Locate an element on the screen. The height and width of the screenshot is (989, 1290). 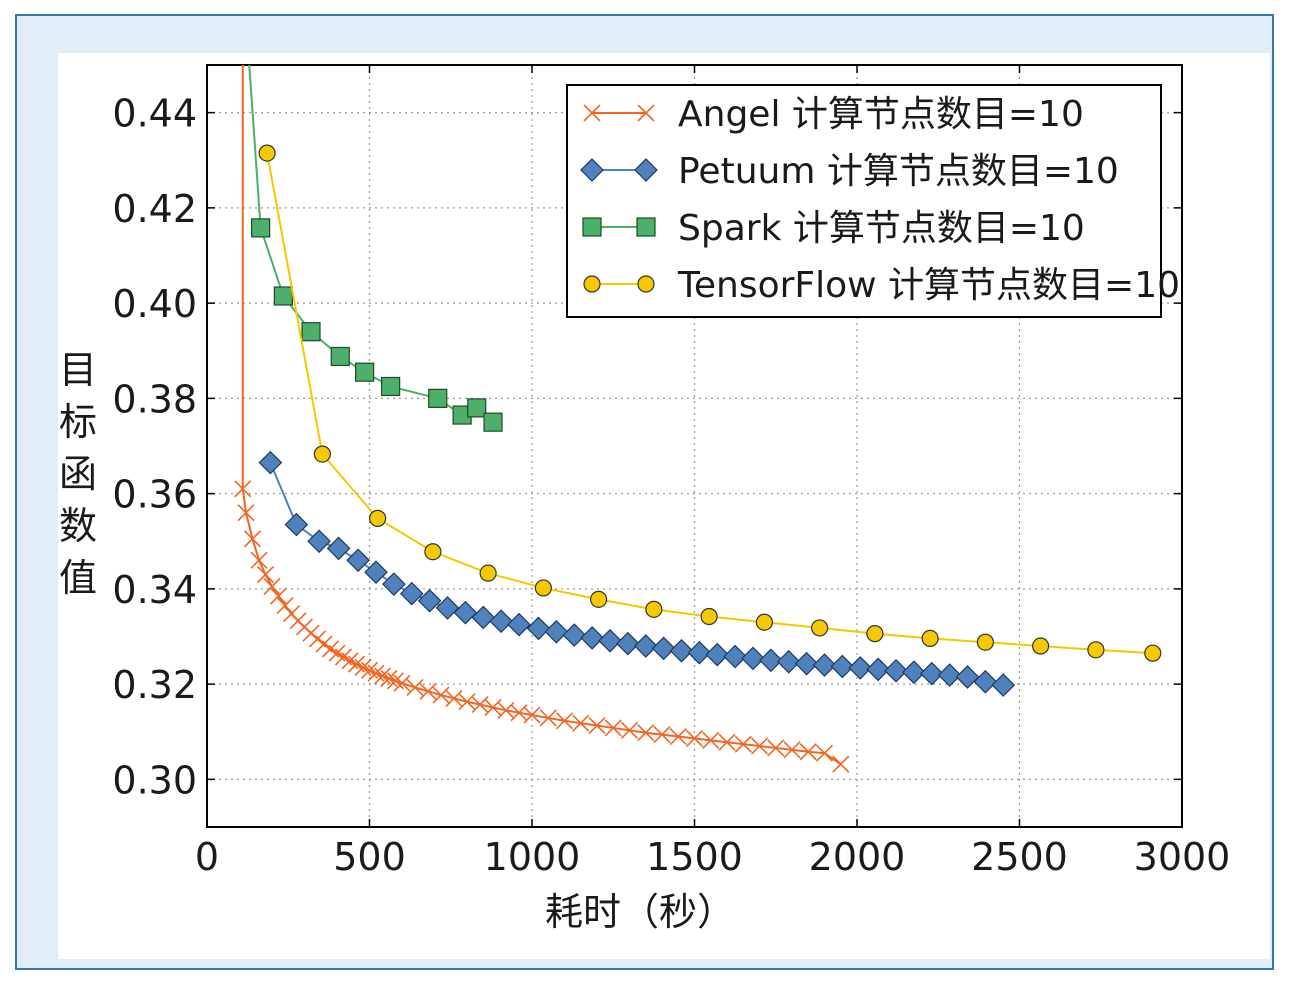
legend-box is located at coordinates (864, 201).